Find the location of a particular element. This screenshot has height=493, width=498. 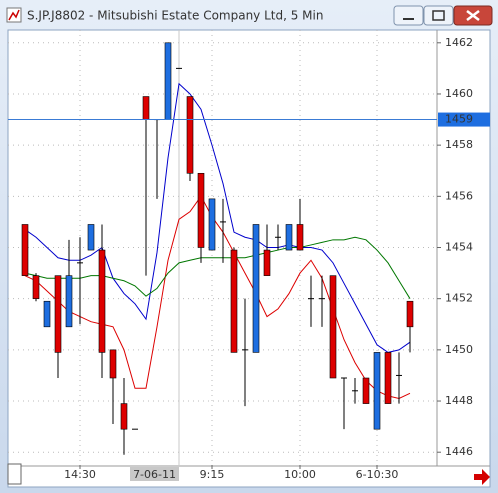

y-tick-label: 1460 is located at coordinates (459, 93).